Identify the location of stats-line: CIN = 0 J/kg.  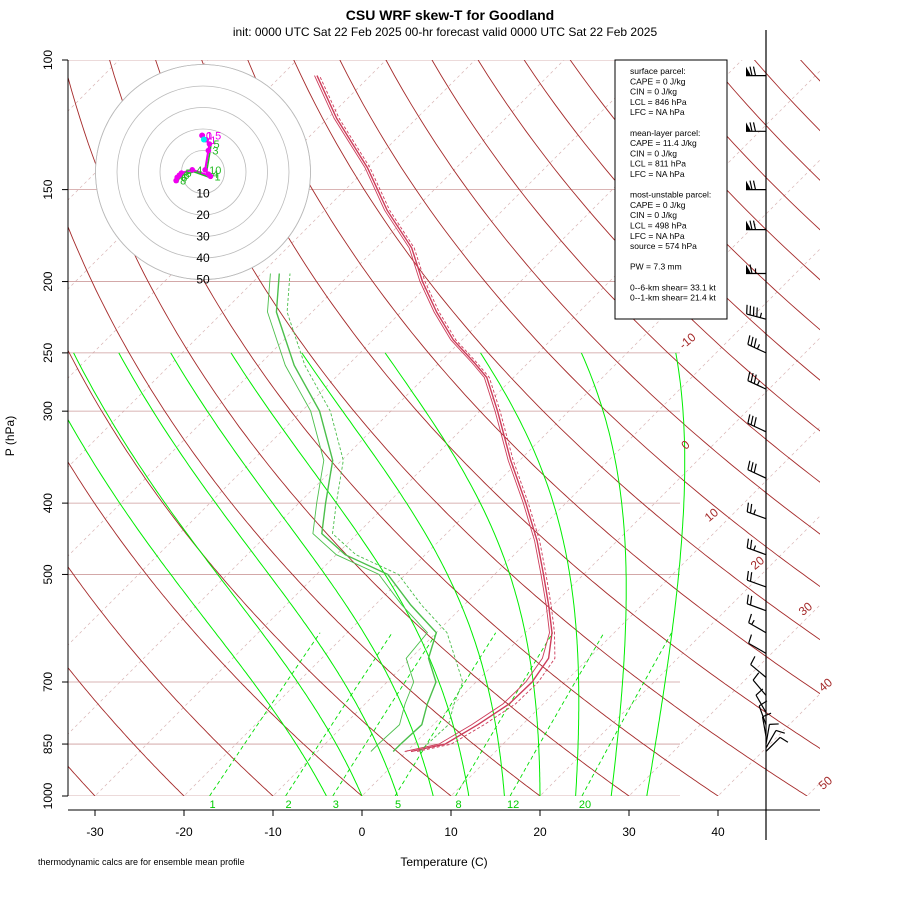
(653, 153).